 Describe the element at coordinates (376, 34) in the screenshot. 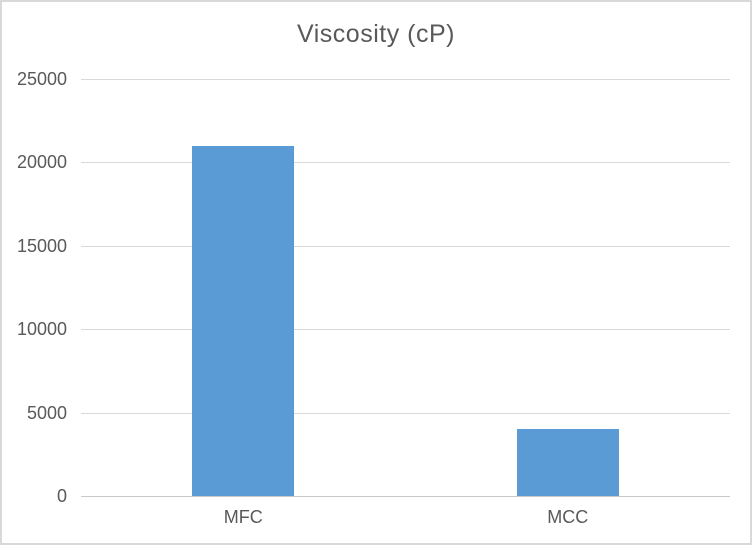

I see `chart-title: Viscosity (cP)` at that location.